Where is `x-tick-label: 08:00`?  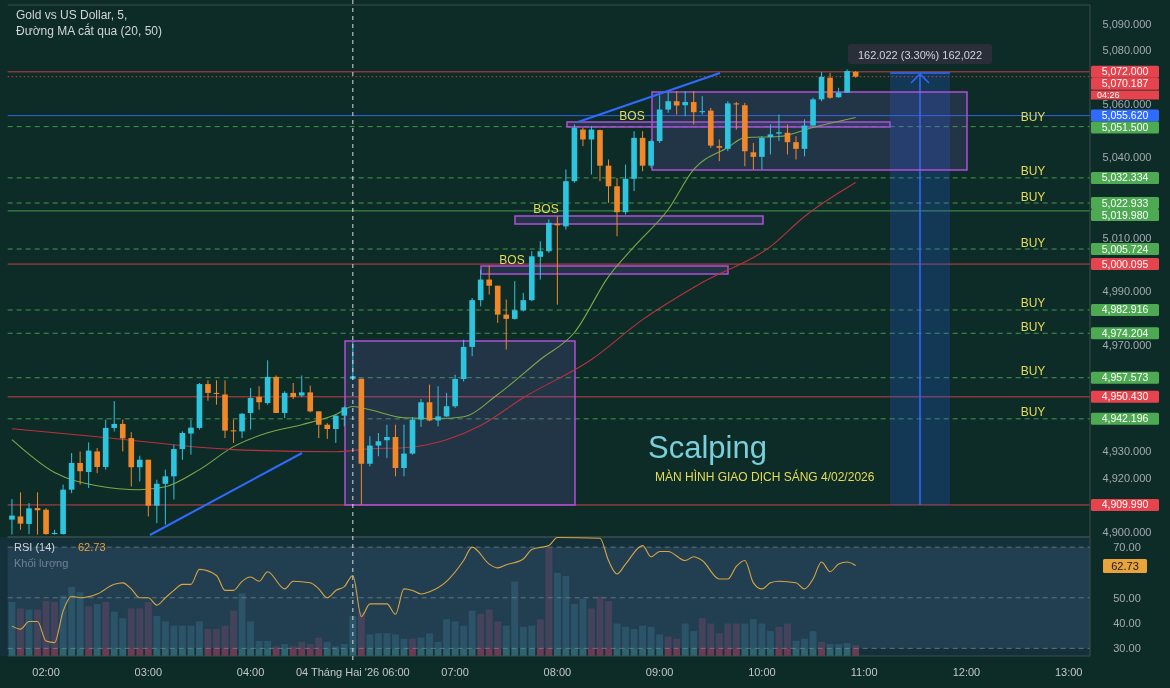 x-tick-label: 08:00 is located at coordinates (557, 672).